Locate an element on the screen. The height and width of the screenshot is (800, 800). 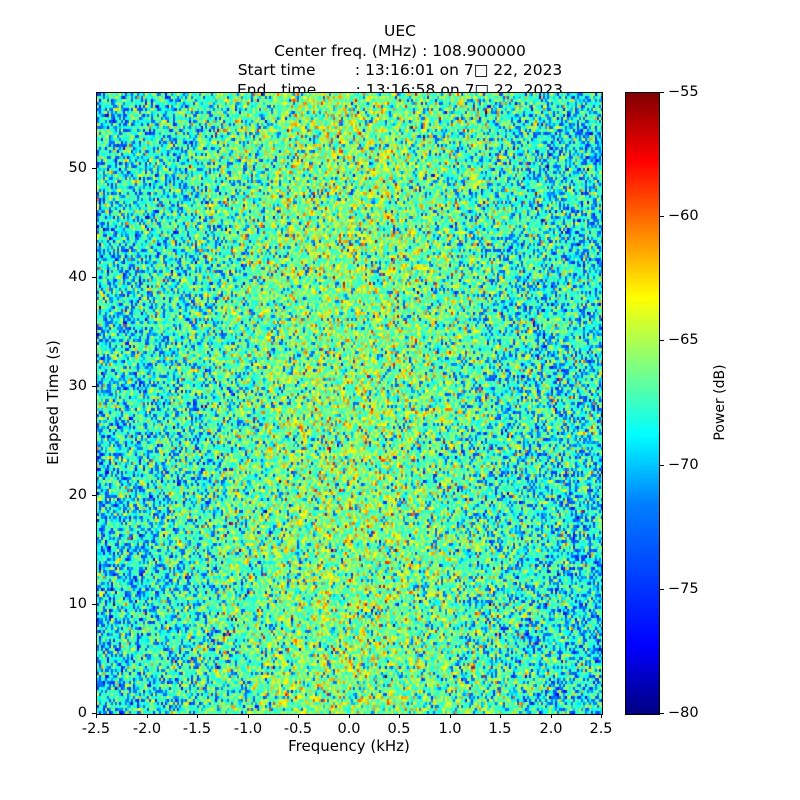
colorbar-tick-label: −80 is located at coordinates (683, 713).